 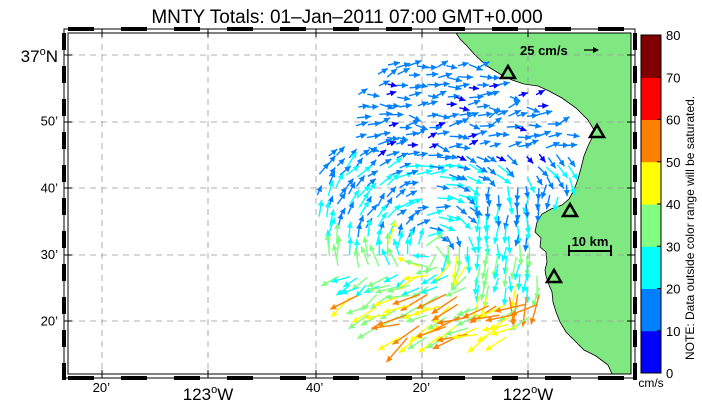 I want to click on longitude-label: 40’, so click(x=314, y=387).